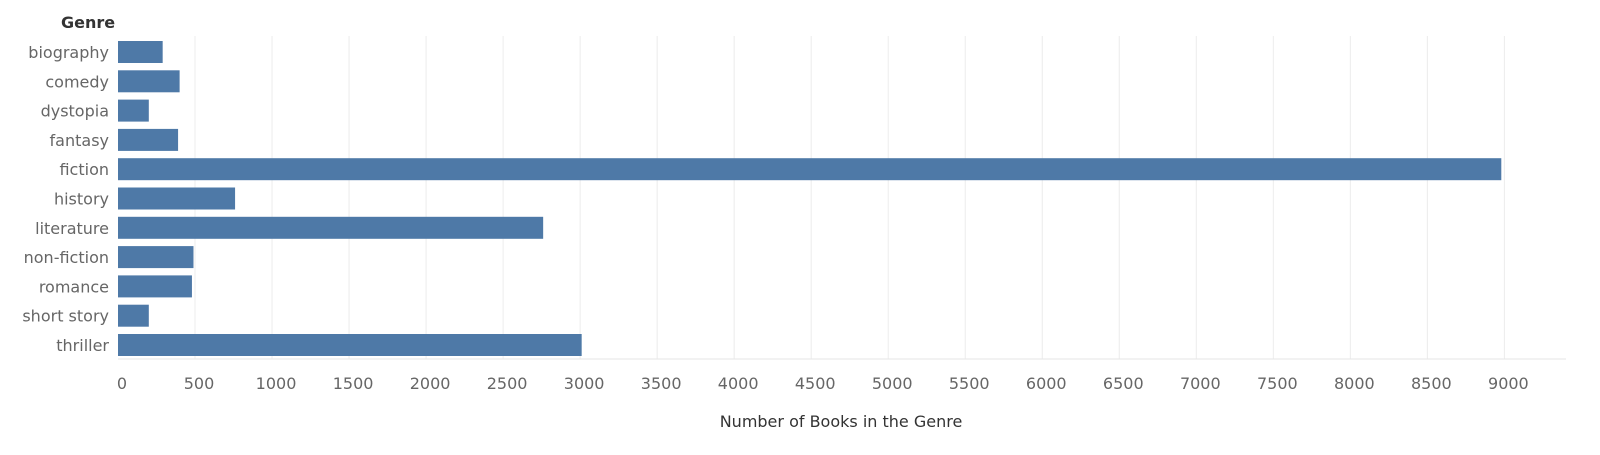  What do you see at coordinates (892, 383) in the screenshot?
I see `x-tick-label: 5000` at bounding box center [892, 383].